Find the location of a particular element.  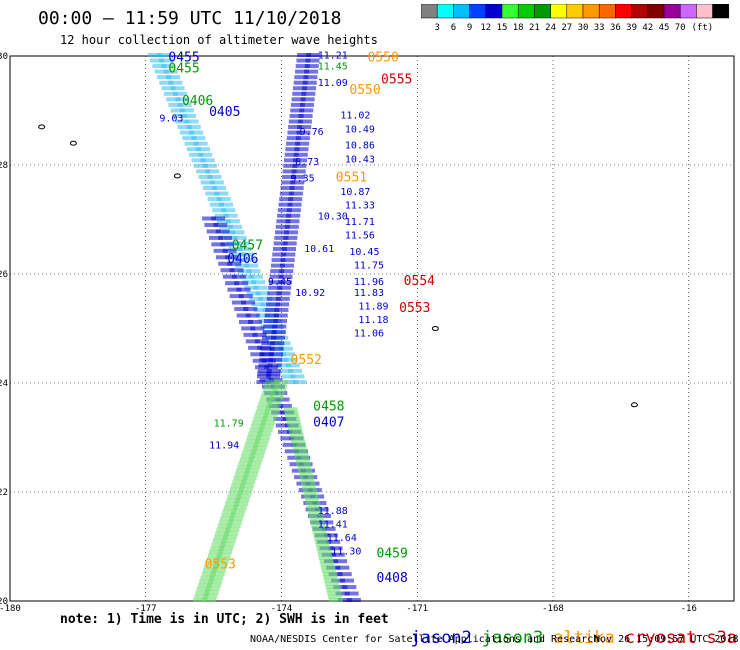

track-label: 0550 is located at coordinates (364, 90).